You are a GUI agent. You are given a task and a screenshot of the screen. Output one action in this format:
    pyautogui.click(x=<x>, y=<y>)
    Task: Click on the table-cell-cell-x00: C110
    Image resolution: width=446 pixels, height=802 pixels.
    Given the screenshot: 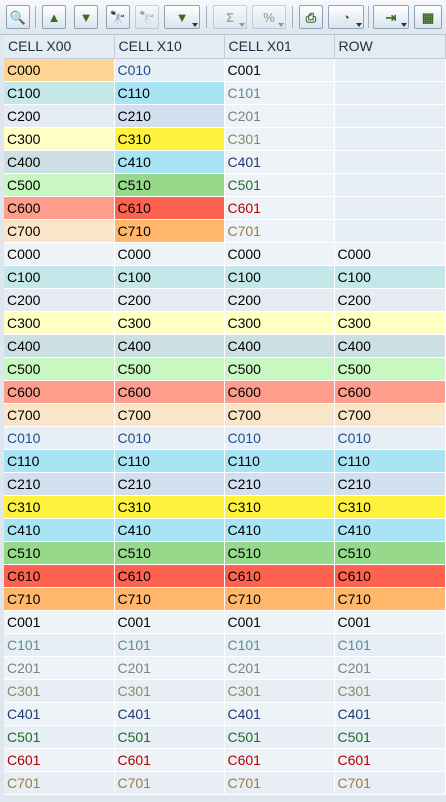 What is the action you would take?
    pyautogui.click(x=59, y=461)
    